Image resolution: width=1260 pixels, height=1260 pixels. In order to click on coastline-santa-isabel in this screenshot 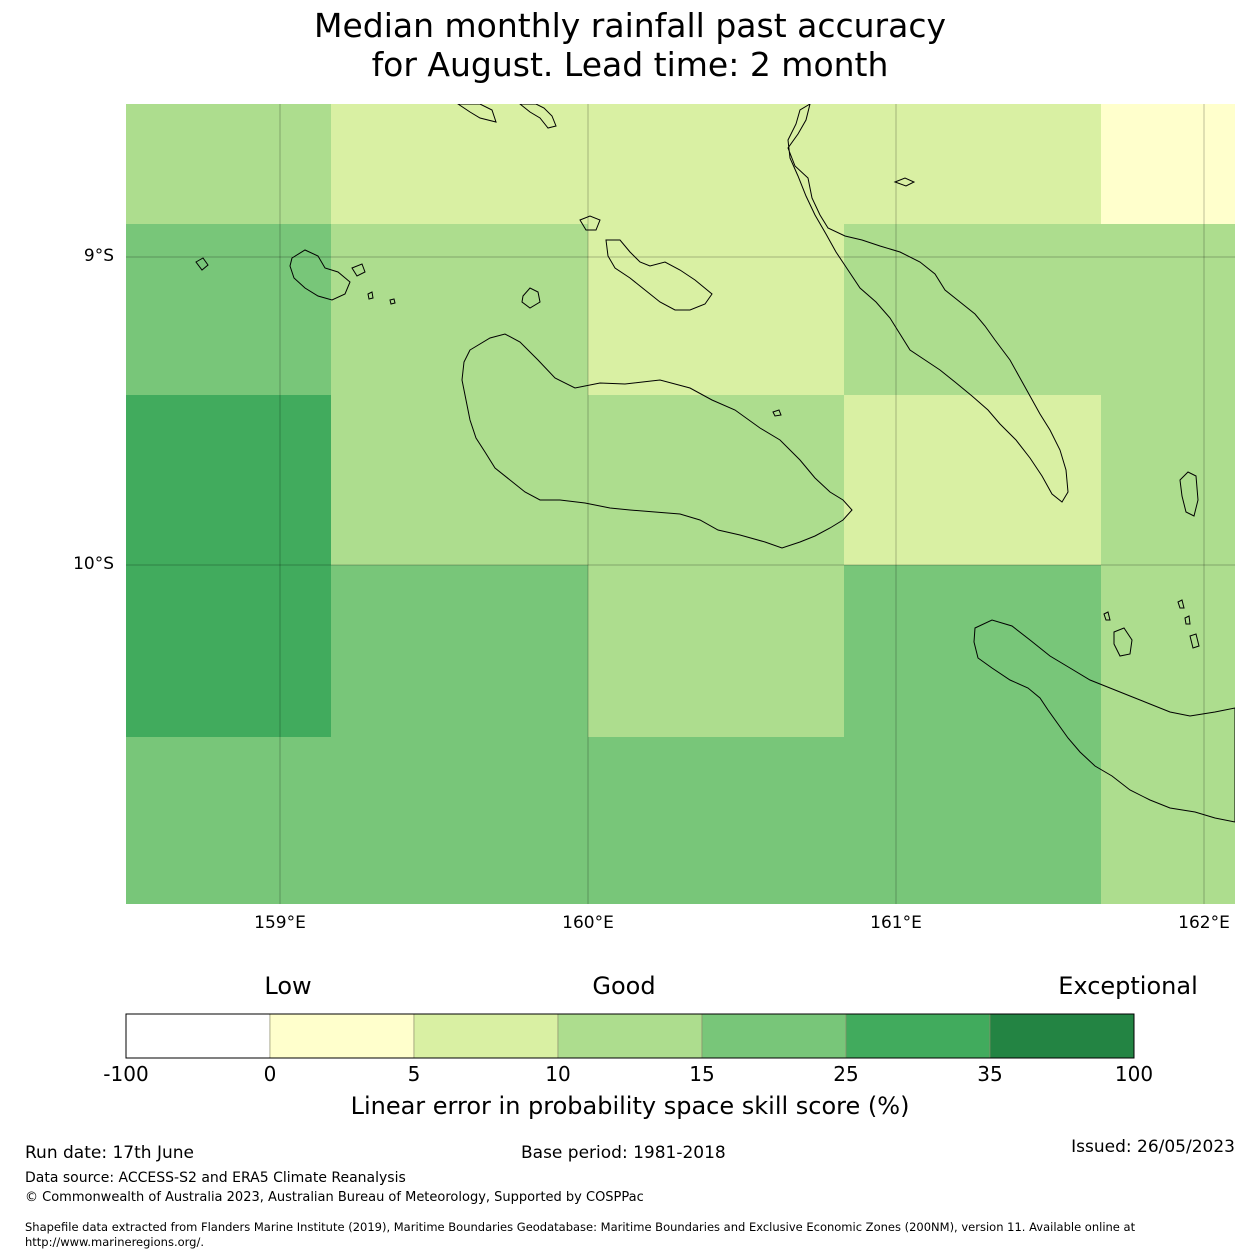, I will do `click(657, 441)`.